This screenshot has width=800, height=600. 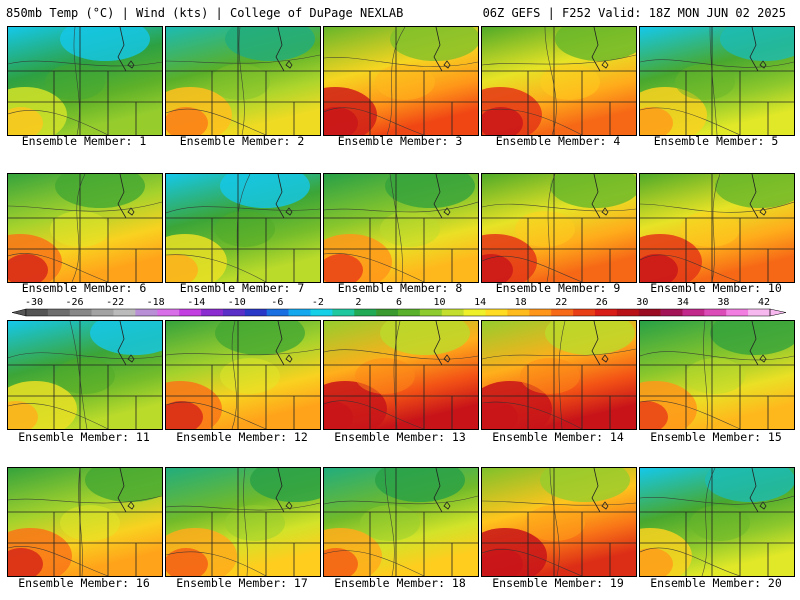 I want to click on temperature-colorbar, so click(x=399, y=312).